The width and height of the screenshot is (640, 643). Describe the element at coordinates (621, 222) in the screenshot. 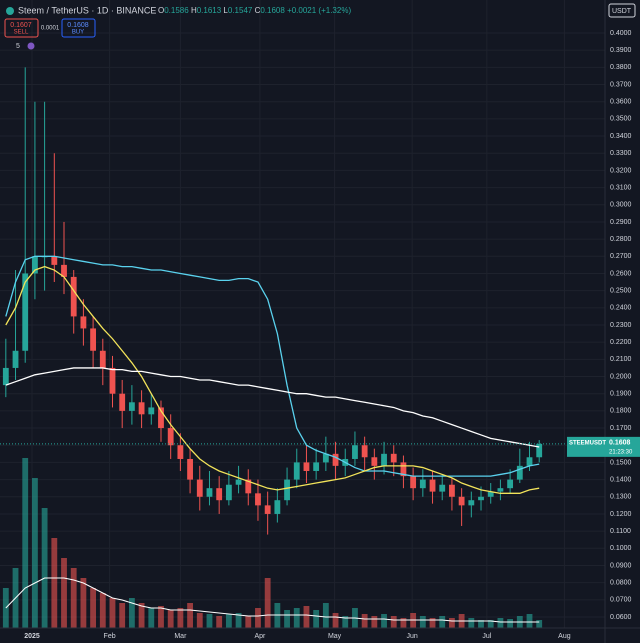

I see `y-tick-label: 0.2900` at that location.